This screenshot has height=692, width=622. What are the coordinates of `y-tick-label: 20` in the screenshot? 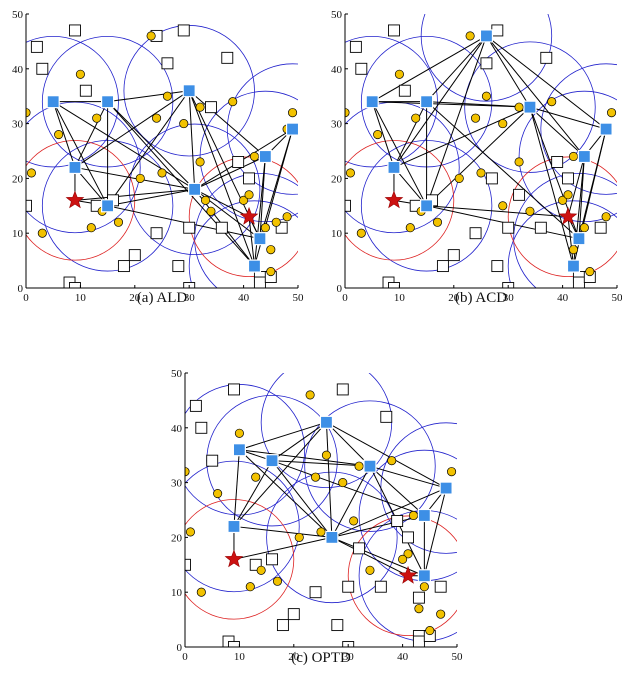 It's located at (18, 179).